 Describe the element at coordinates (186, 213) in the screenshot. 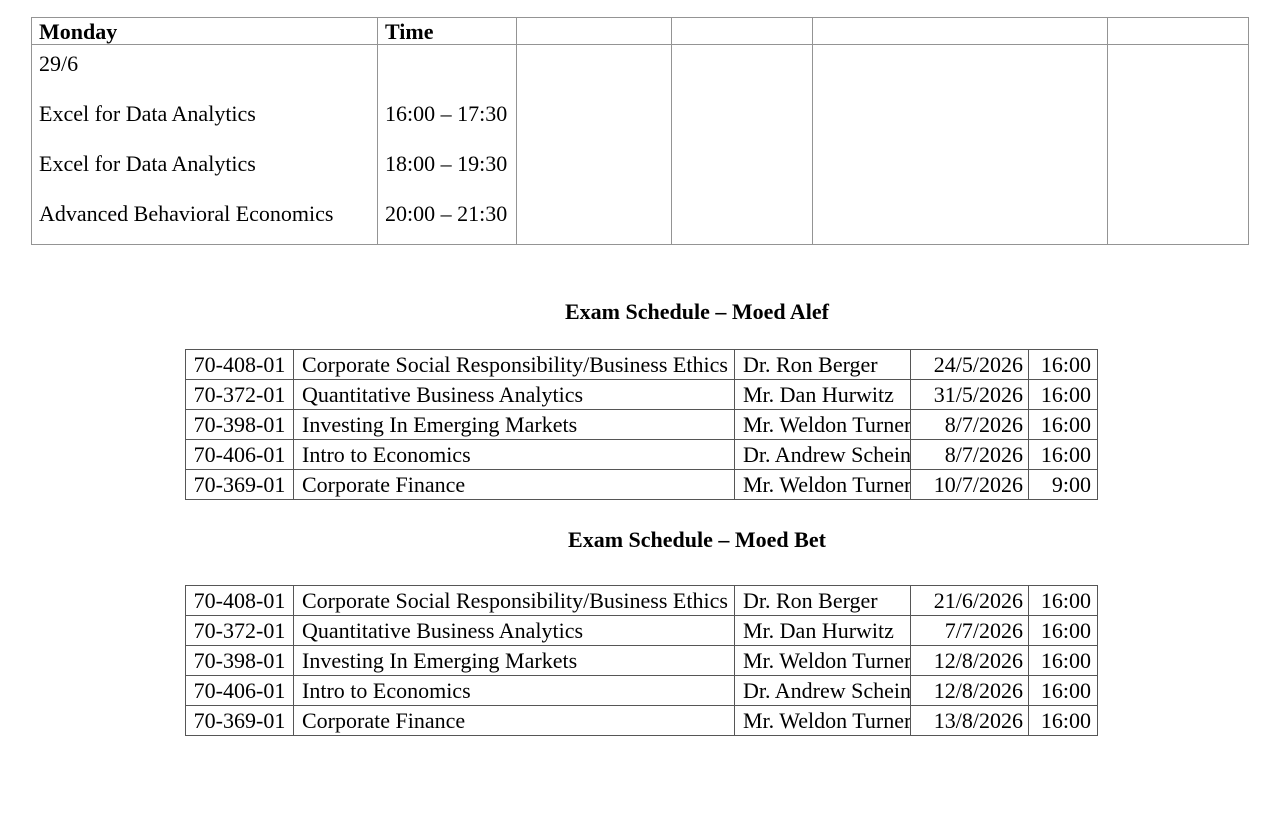

I see `course-label: Advanced Behavioral Economics` at that location.